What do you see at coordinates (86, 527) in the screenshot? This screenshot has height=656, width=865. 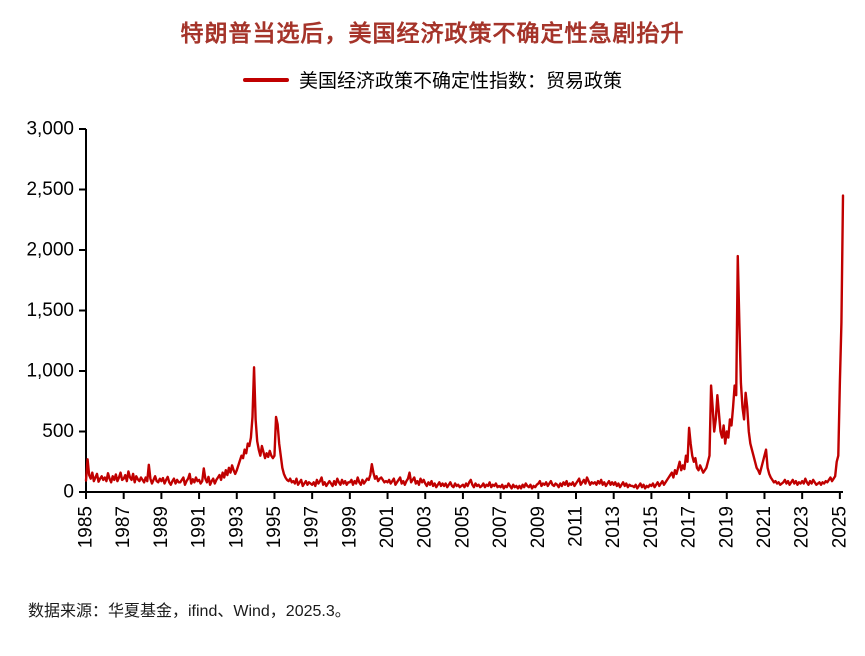 I see `x-tick-label: 1985` at bounding box center [86, 527].